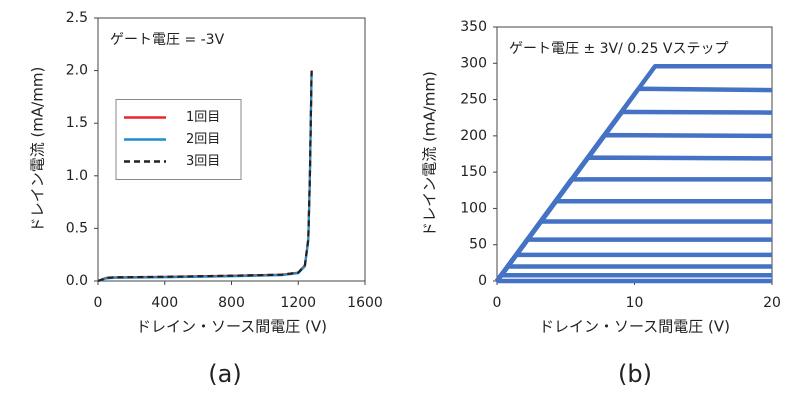 The image size is (800, 402). Describe the element at coordinates (164, 303) in the screenshot. I see `x-tick-label: 400` at that location.